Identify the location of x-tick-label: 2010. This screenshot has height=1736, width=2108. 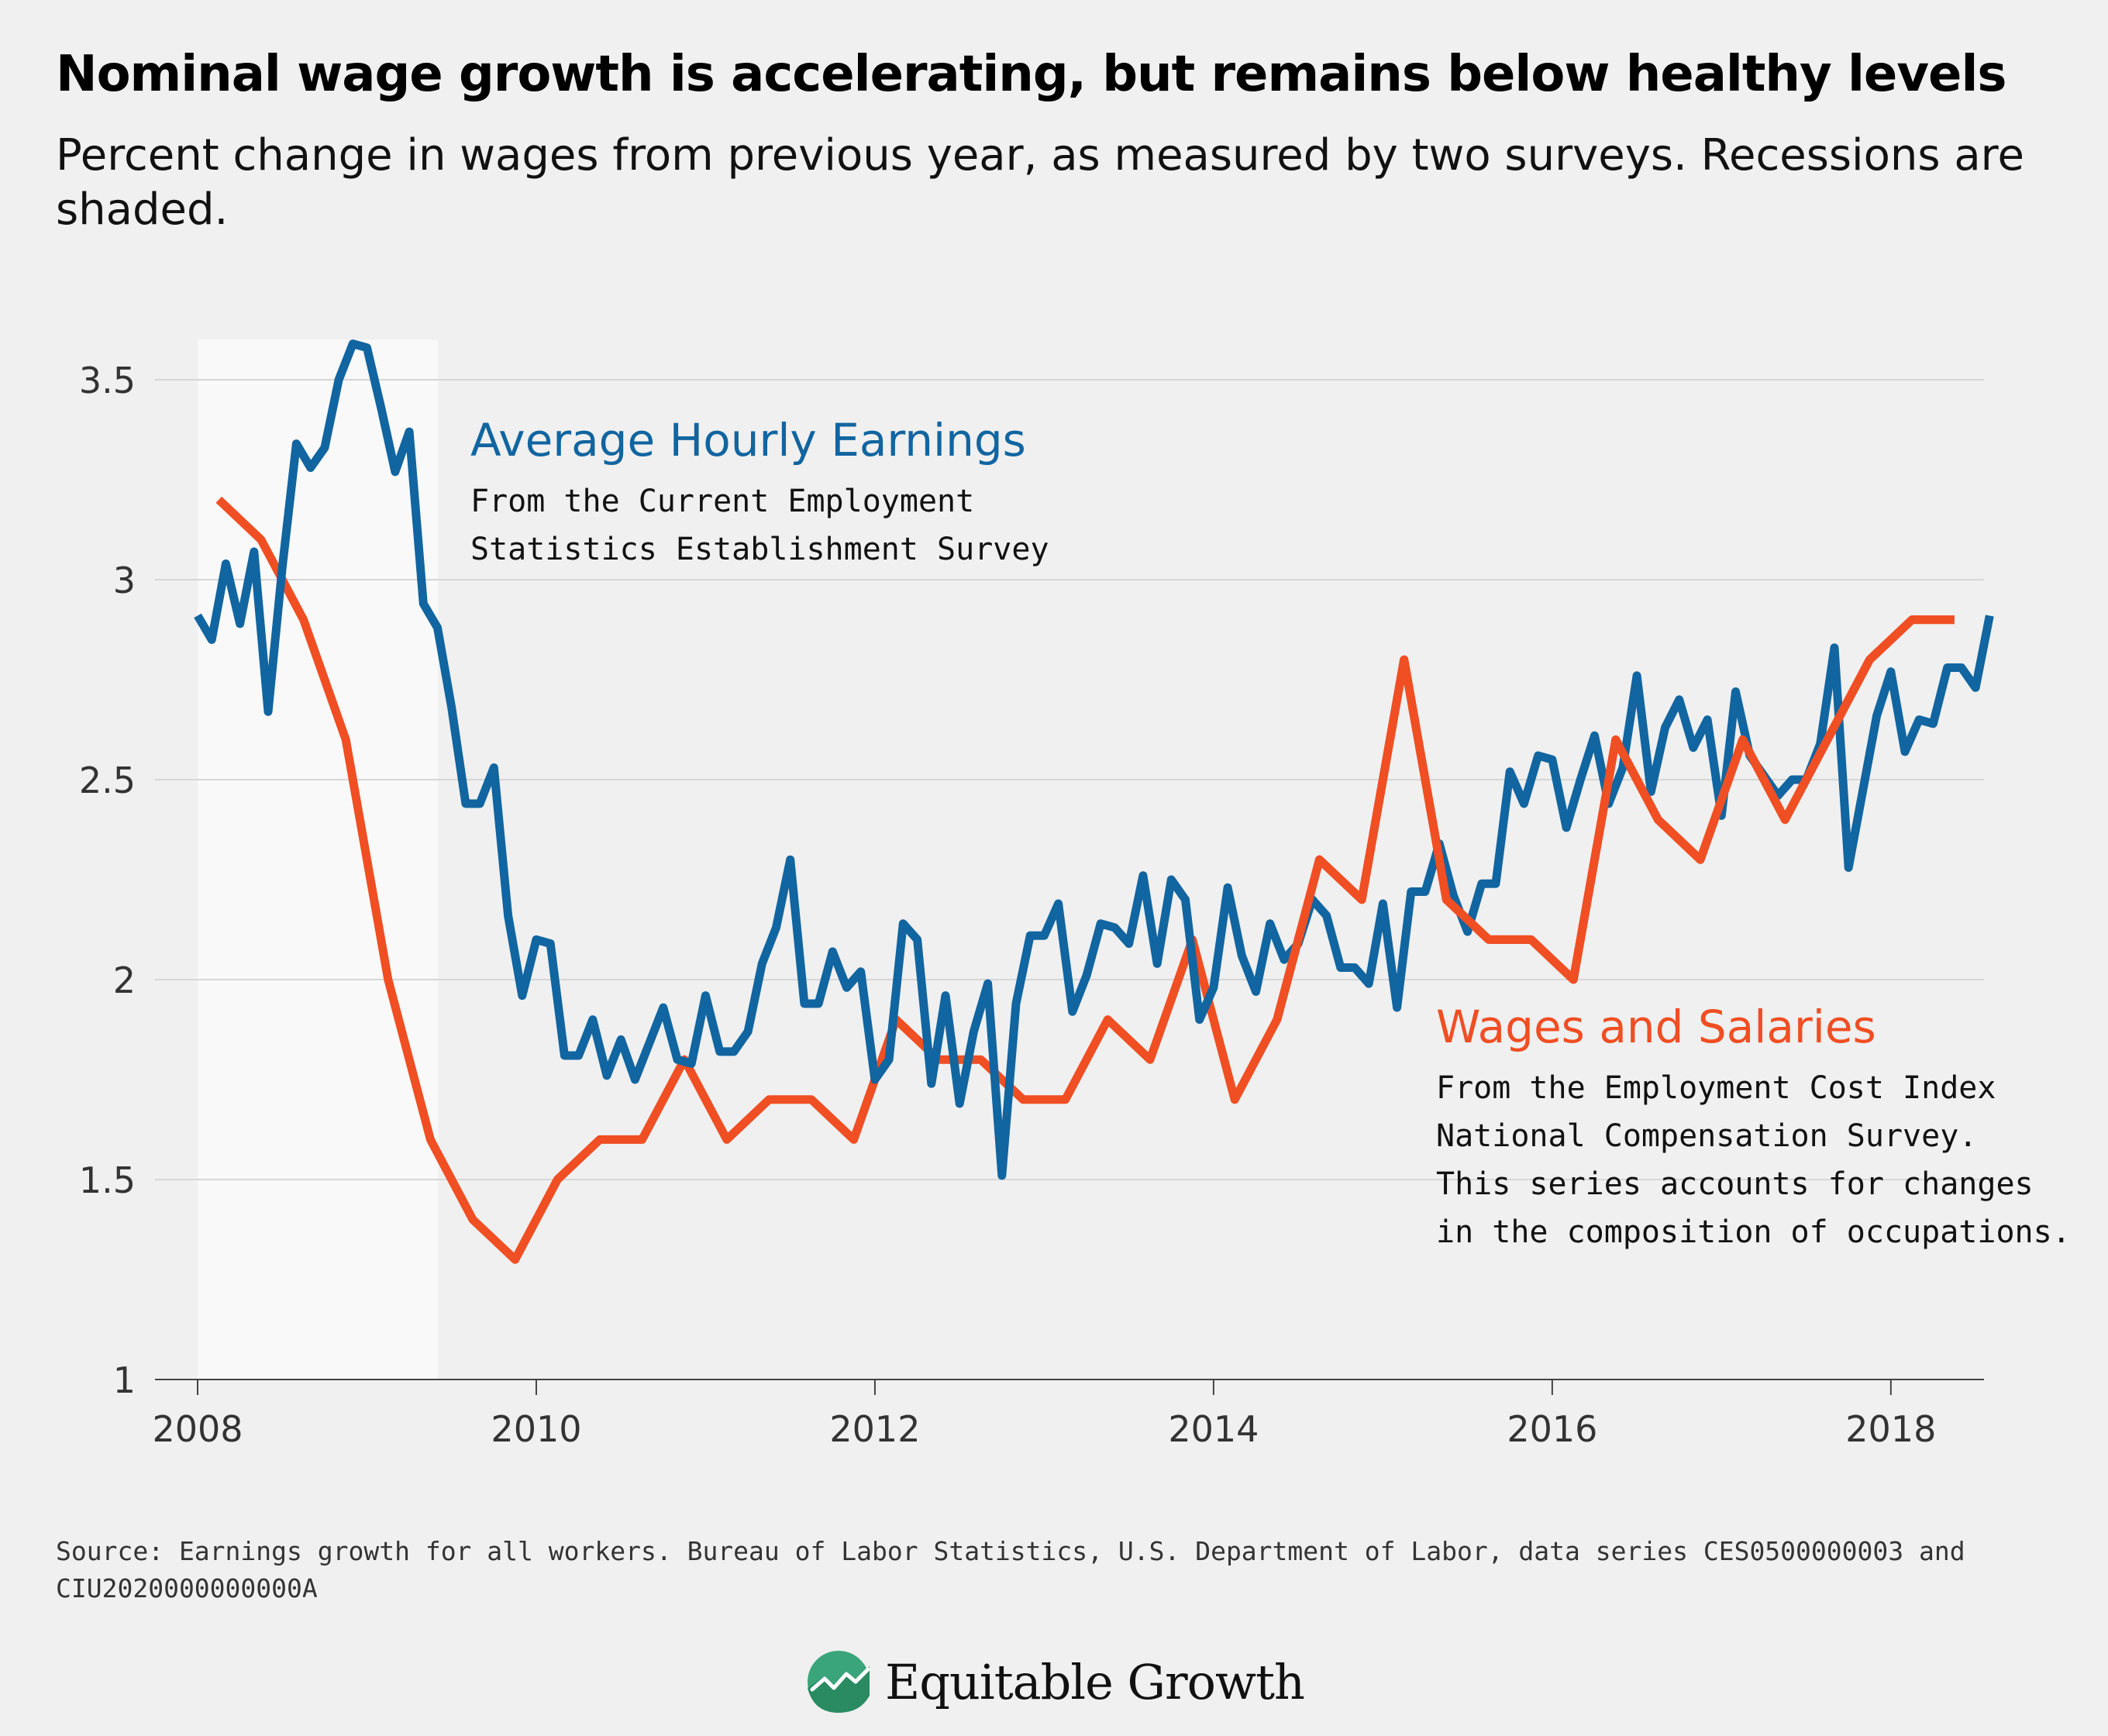
(536, 1429).